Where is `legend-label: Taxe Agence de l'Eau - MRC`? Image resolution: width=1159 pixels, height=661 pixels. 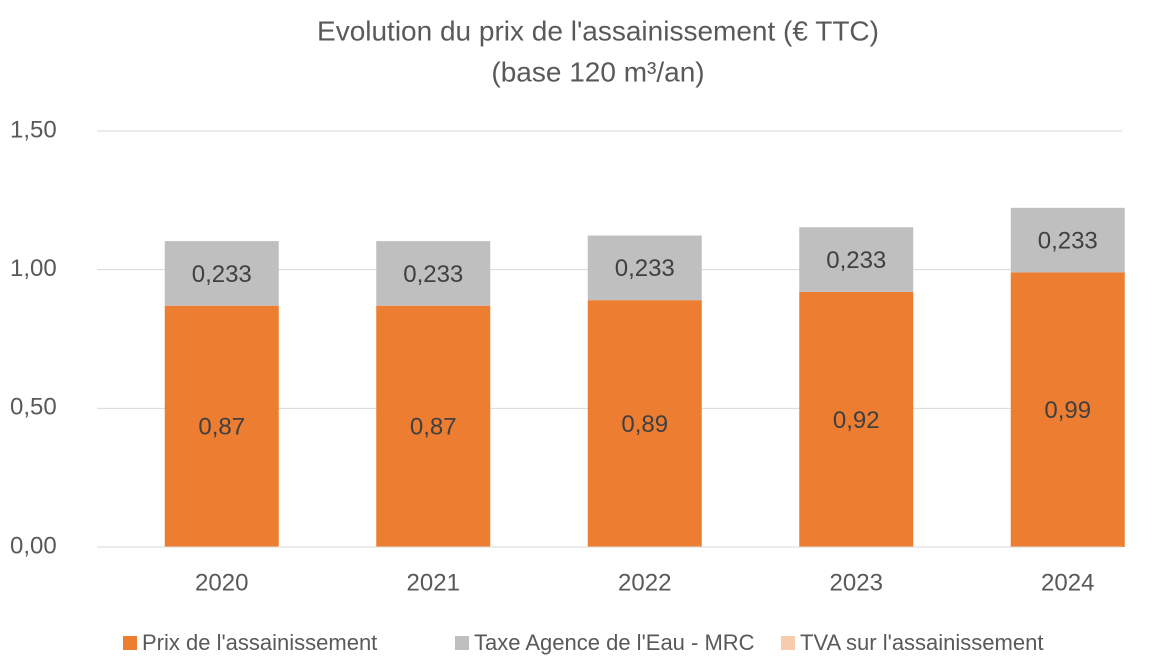 legend-label: Taxe Agence de l'Eau - MRC is located at coordinates (614, 642).